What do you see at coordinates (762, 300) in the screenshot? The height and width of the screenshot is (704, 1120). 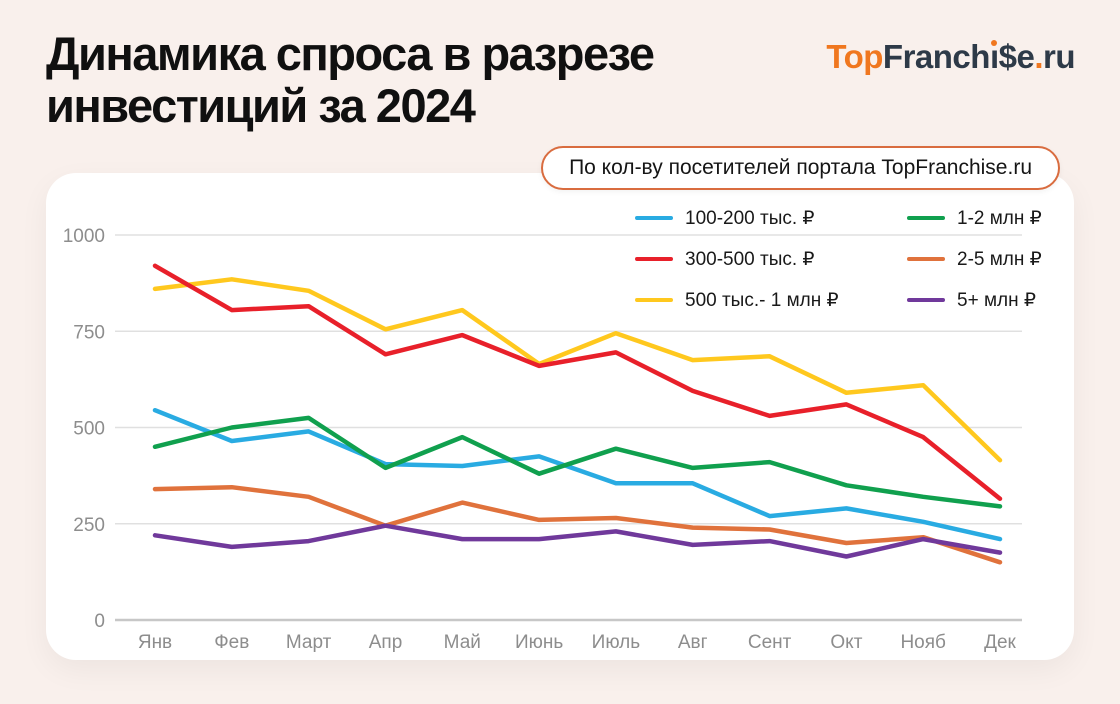 I see `legend-label-2: 500 тыс.- 1 млн ₽` at bounding box center [762, 300].